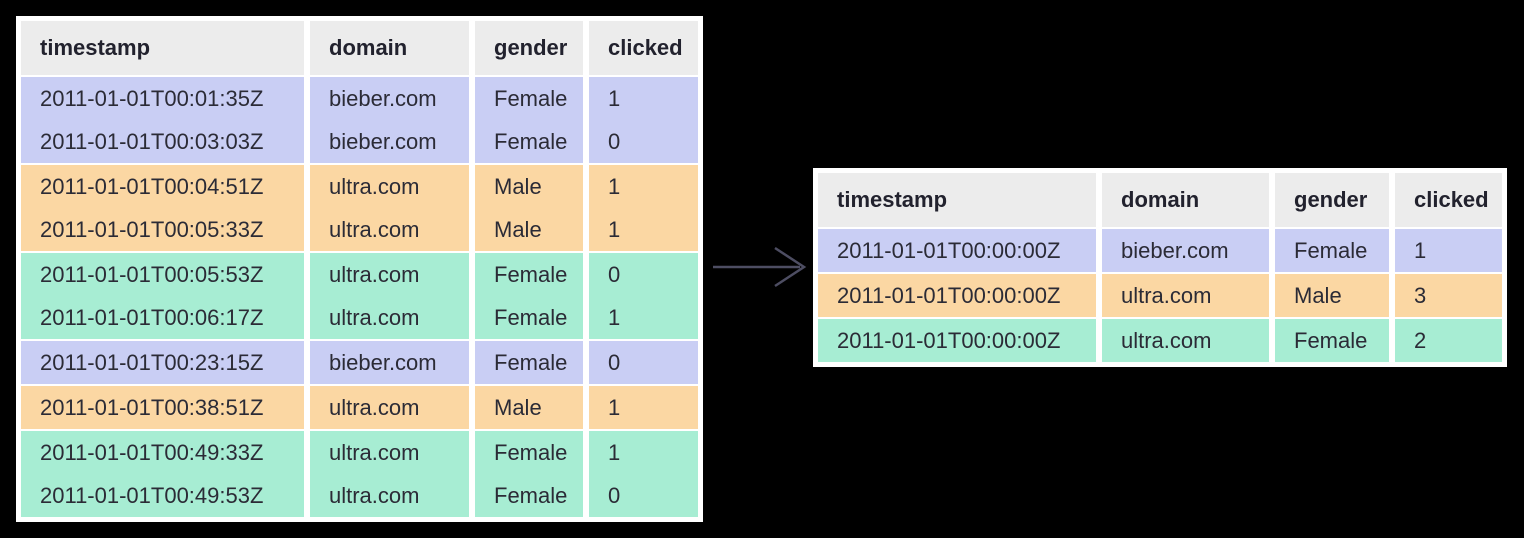 This screenshot has height=538, width=1524. I want to click on table-row: 2011-01-01T00:38:51Z ultra.com Male 1, so click(359, 407).